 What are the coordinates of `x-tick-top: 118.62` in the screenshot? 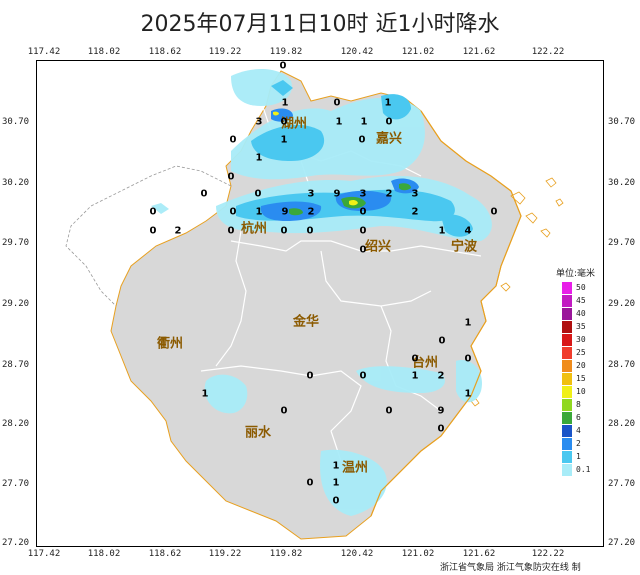 It's located at (165, 52).